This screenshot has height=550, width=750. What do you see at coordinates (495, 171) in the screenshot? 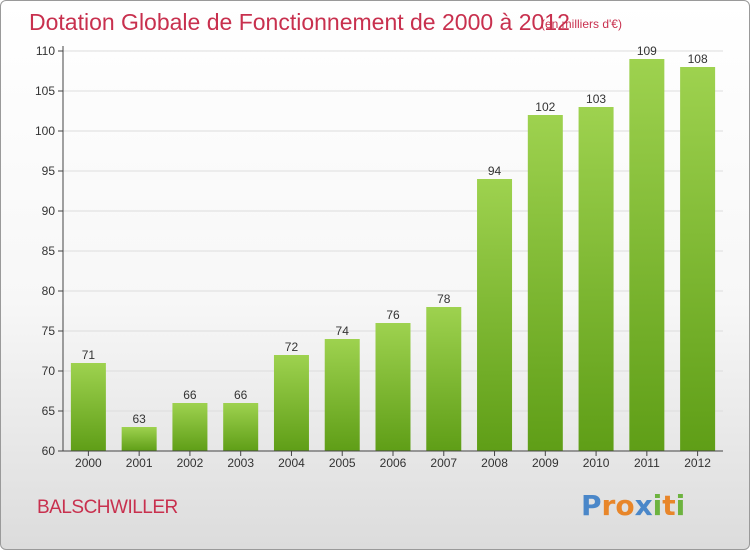
I see `bar-value-label: 94` at bounding box center [495, 171].